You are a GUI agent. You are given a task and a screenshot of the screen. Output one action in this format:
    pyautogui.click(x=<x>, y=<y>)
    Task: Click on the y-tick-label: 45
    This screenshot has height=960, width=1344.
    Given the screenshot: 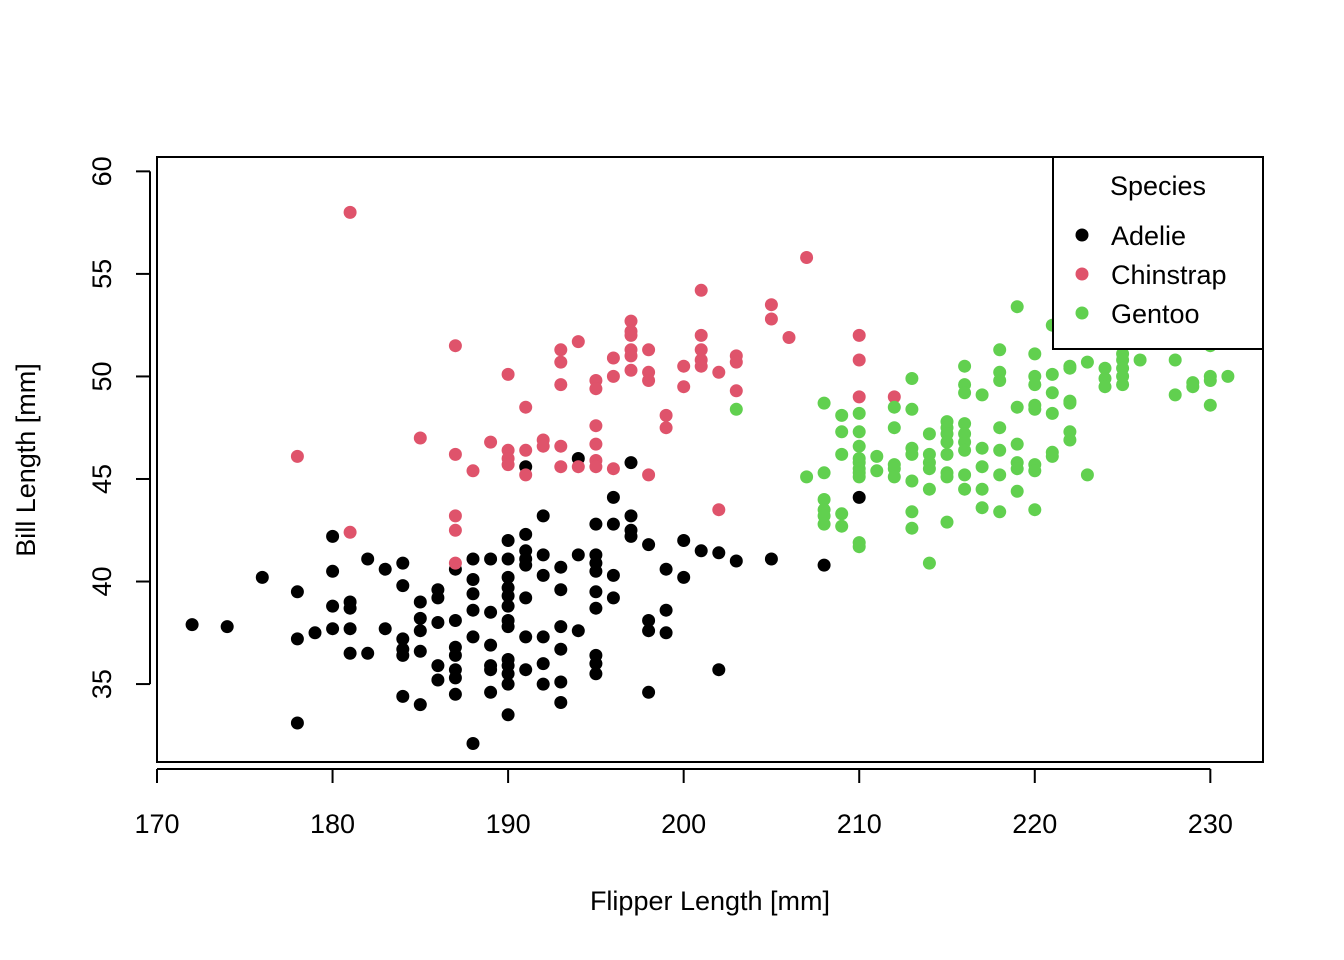 What is the action you would take?
    pyautogui.click(x=102, y=479)
    